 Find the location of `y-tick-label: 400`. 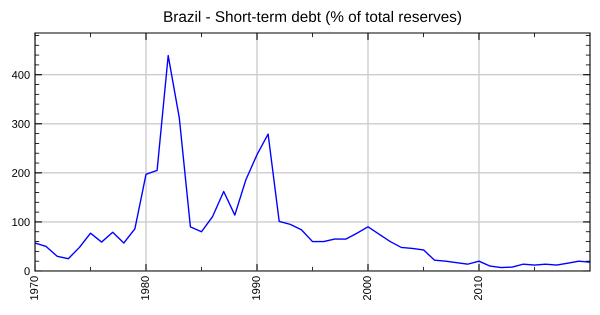

y-tick-label: 400 is located at coordinates (21, 74).